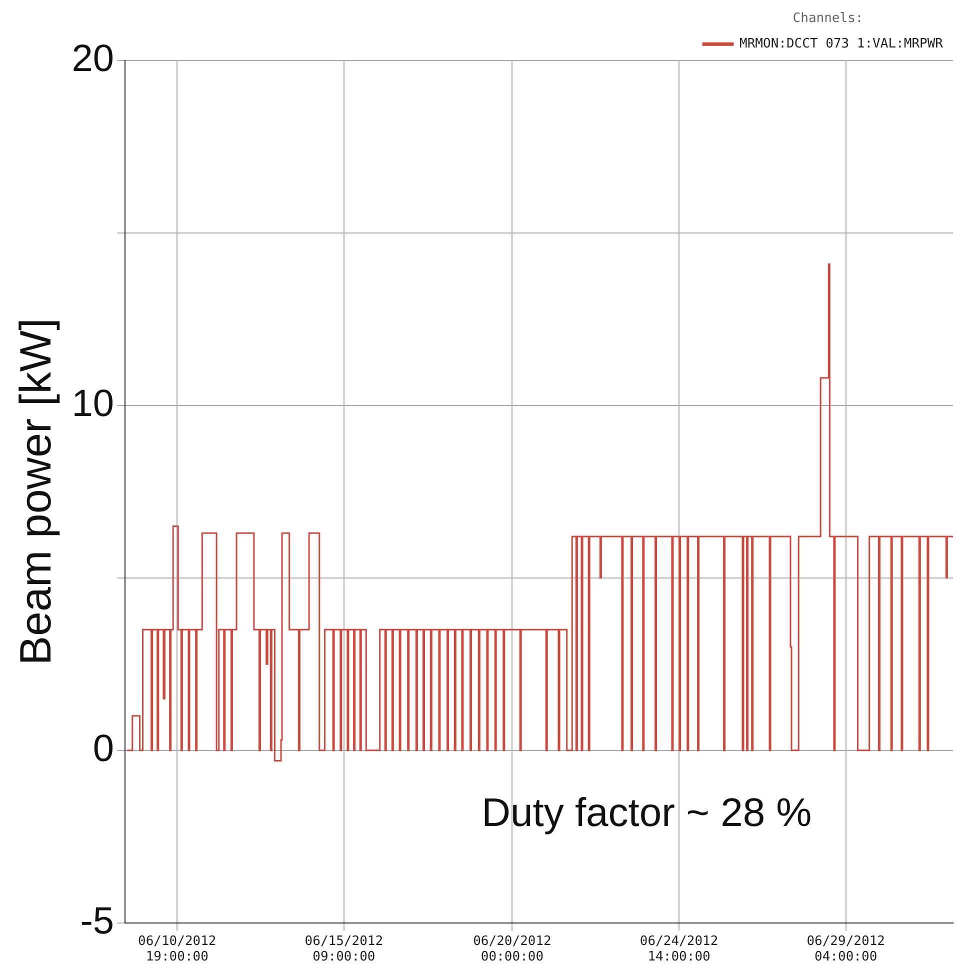 This screenshot has height=976, width=963. I want to click on x-tick-label: 06/29/2012 04:00:00, so click(845, 949).